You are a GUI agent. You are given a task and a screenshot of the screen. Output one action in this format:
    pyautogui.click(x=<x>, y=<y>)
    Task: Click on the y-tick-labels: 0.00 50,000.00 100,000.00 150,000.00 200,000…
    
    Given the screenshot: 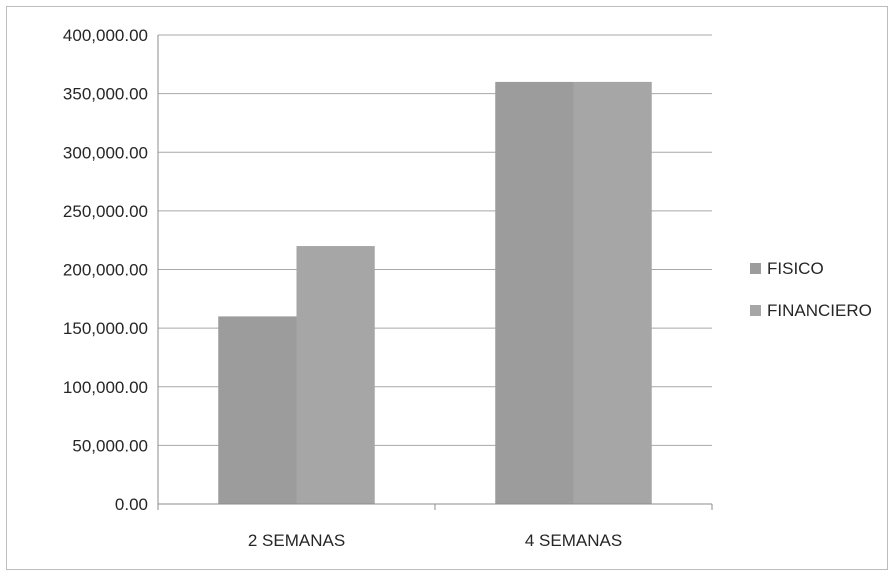 What is the action you would take?
    pyautogui.click(x=105, y=270)
    